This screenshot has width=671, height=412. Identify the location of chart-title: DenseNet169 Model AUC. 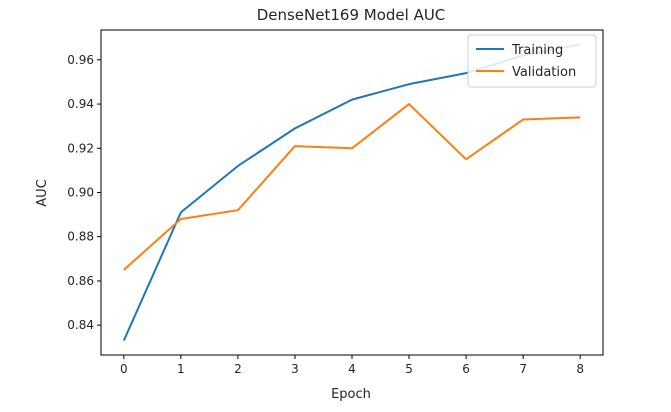
(351, 15).